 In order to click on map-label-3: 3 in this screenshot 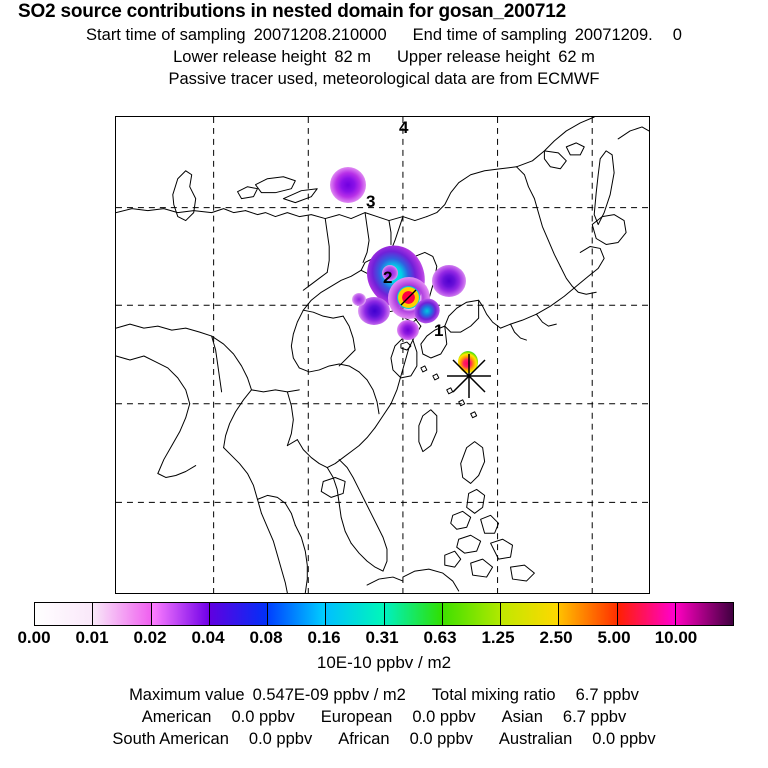, I will do `click(371, 201)`.